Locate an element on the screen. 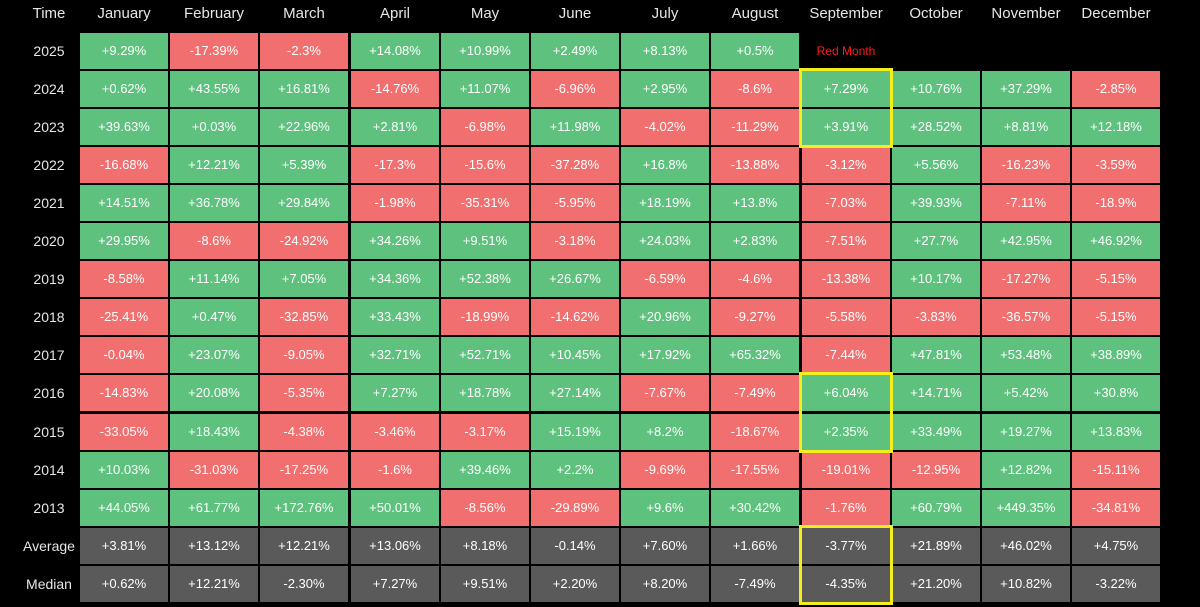  cell-2014-june: +2.2% is located at coordinates (575, 470).